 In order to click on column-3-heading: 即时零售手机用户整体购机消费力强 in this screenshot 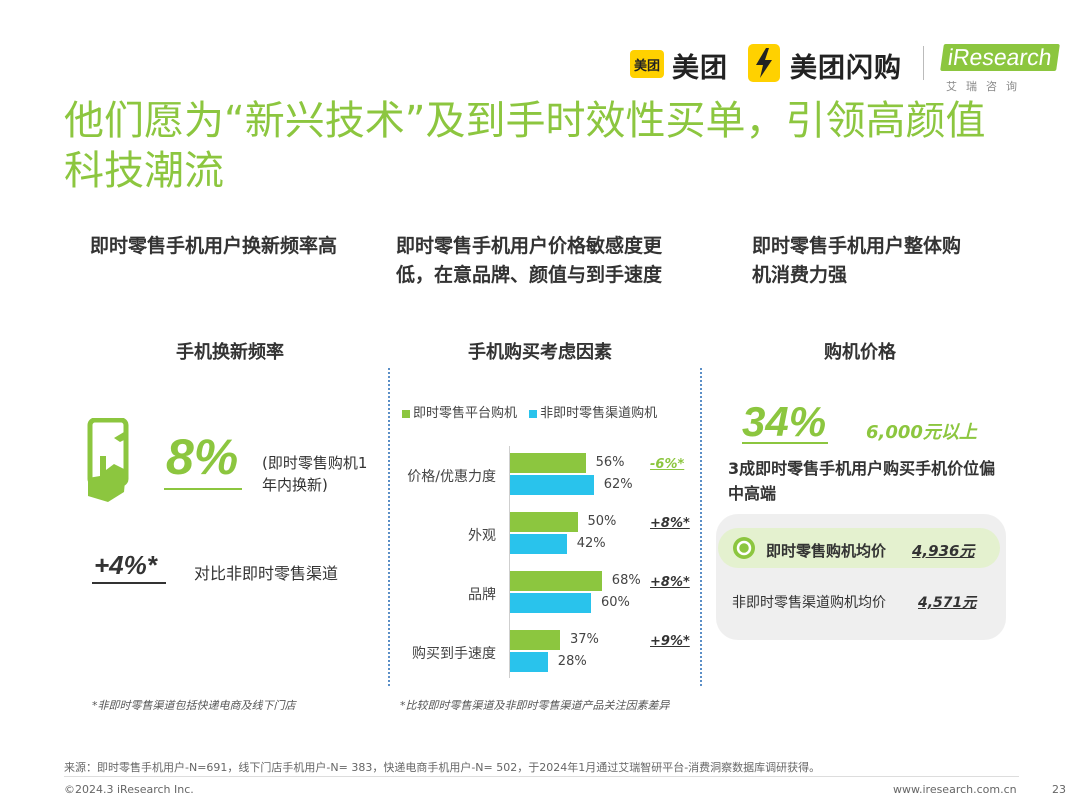, I will do `click(857, 260)`.